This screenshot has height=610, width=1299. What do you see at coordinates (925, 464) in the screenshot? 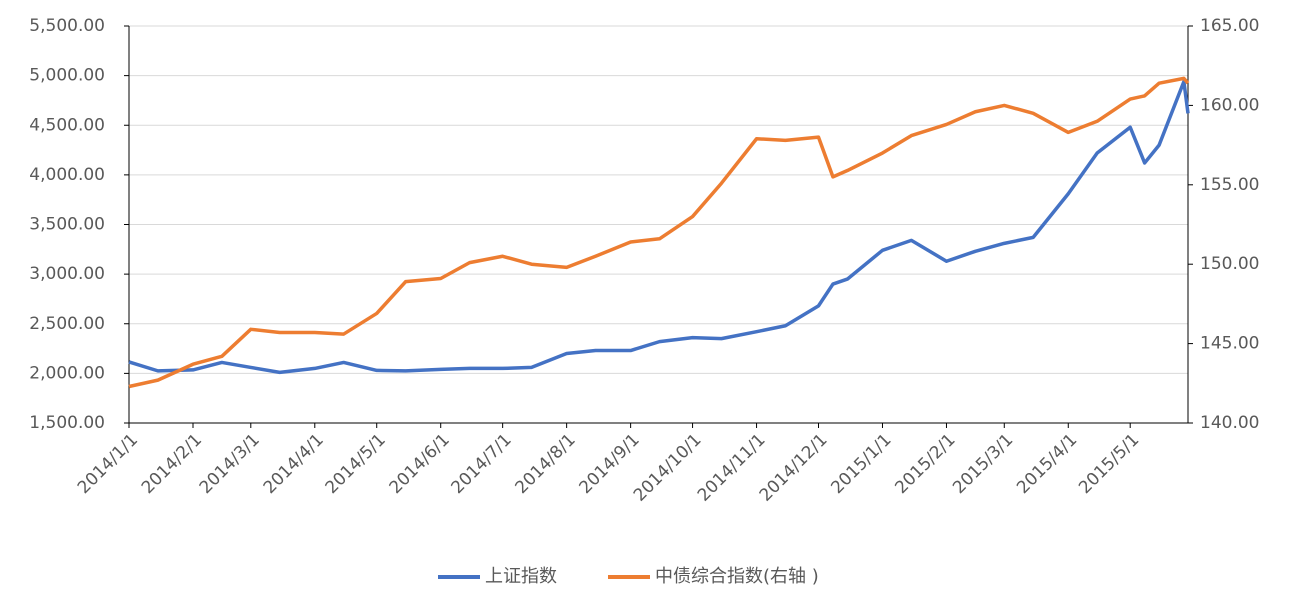
I see `x-tick-label: 2015/2/1` at bounding box center [925, 464].